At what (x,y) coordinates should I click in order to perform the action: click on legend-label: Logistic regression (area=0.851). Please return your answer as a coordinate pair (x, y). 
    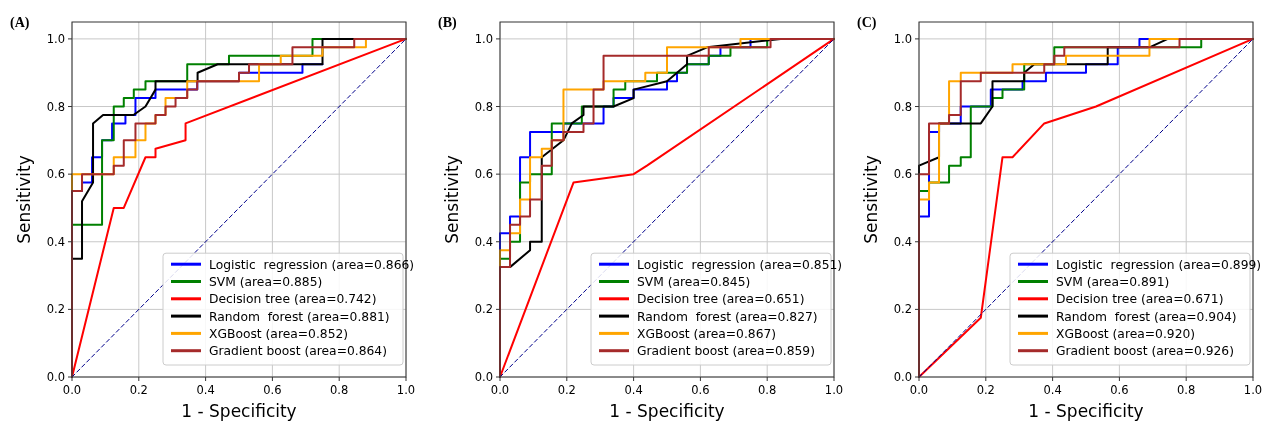
    Looking at the image, I should click on (740, 264).